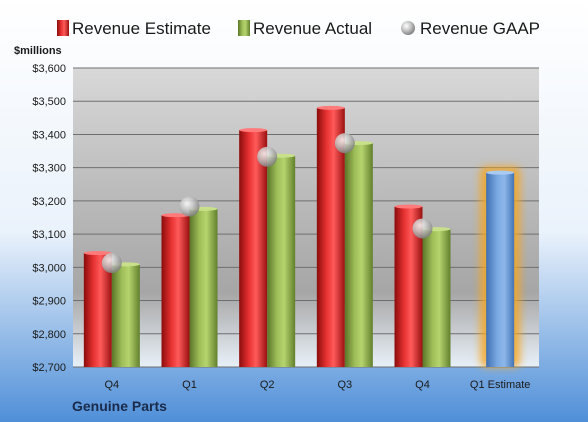 Image resolution: width=588 pixels, height=422 pixels. What do you see at coordinates (500, 269) in the screenshot?
I see `bar-q1-estimate` at bounding box center [500, 269].